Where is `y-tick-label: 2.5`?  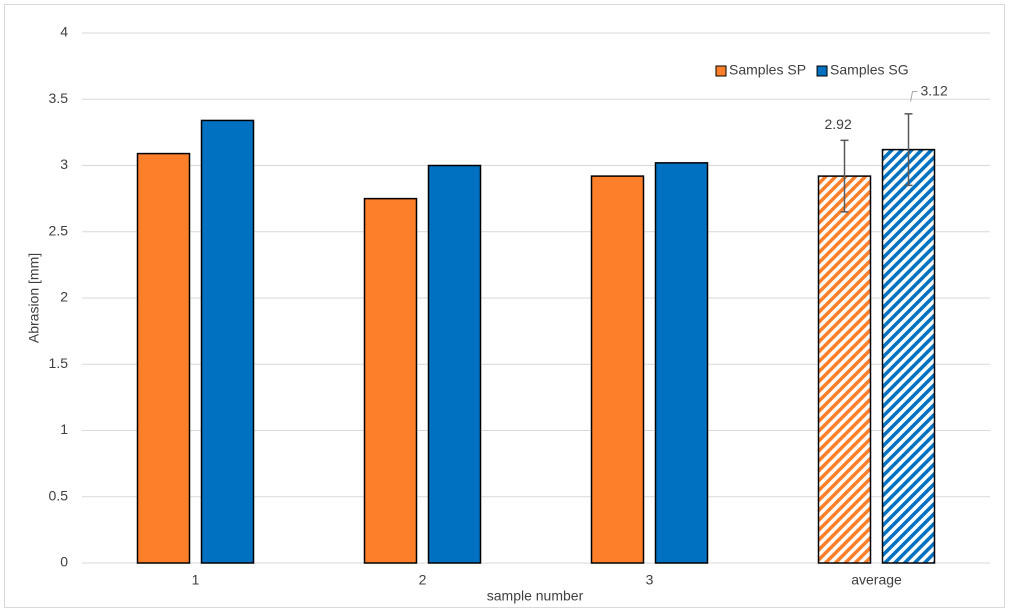
y-tick-label: 2.5 is located at coordinates (59, 230).